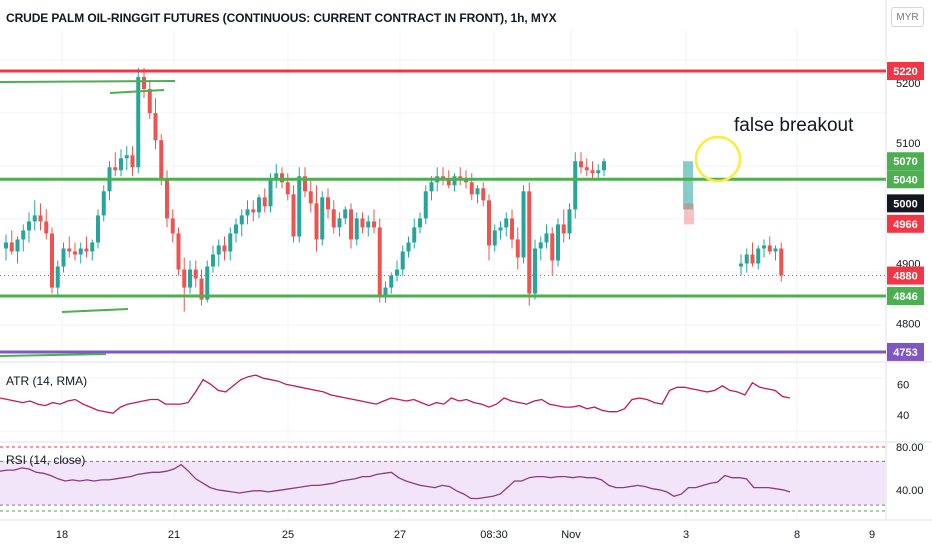 This screenshot has height=555, width=932. I want to click on atr-tick: 40, so click(903, 416).